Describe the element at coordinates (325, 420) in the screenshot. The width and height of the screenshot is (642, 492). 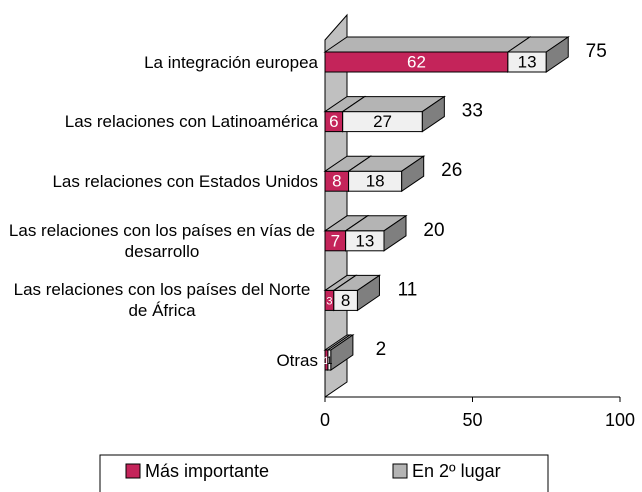
I see `x-tick-label: 0` at that location.